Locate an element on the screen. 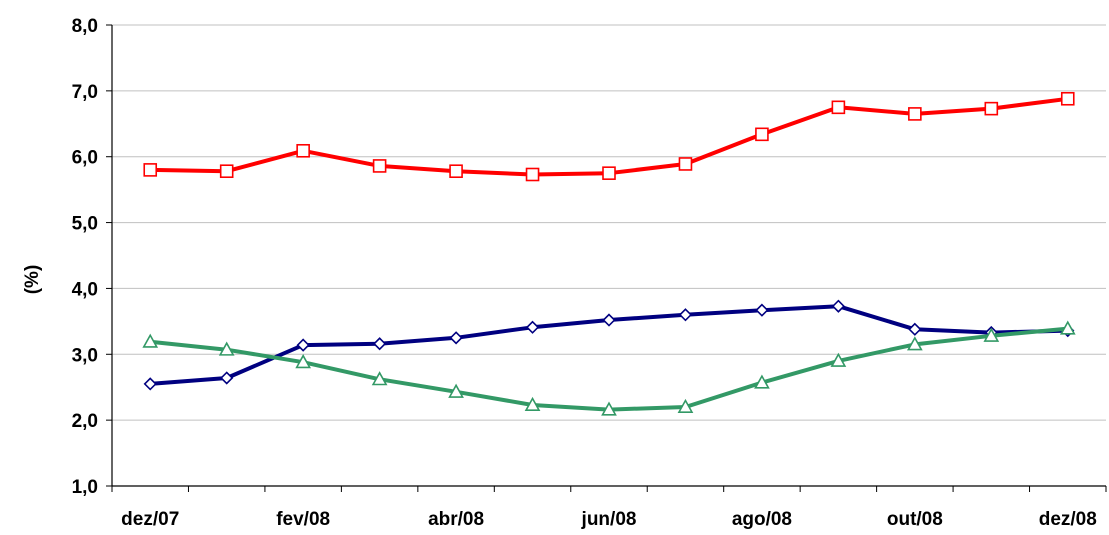  y-tick-label: 2,0 is located at coordinates (85, 421).